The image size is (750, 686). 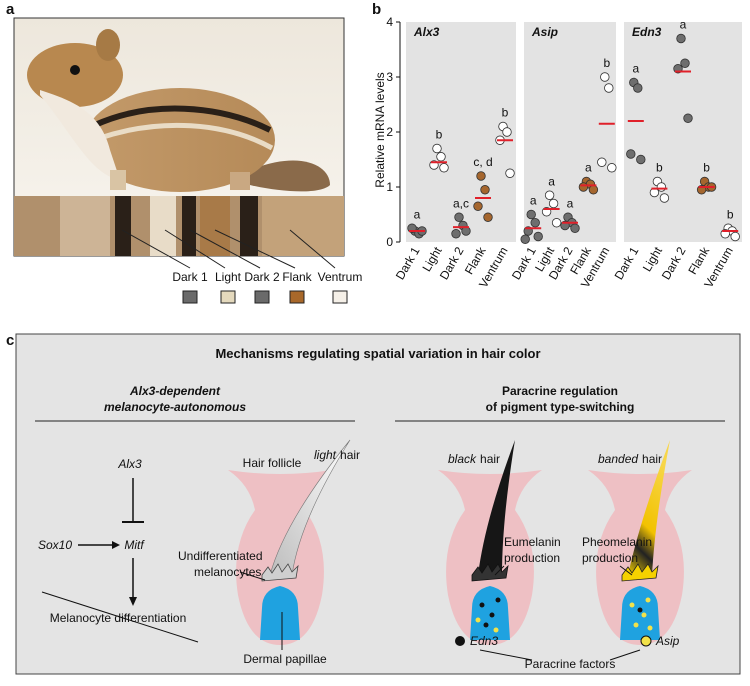 I want to click on panel-label: c, so click(x=10, y=340).